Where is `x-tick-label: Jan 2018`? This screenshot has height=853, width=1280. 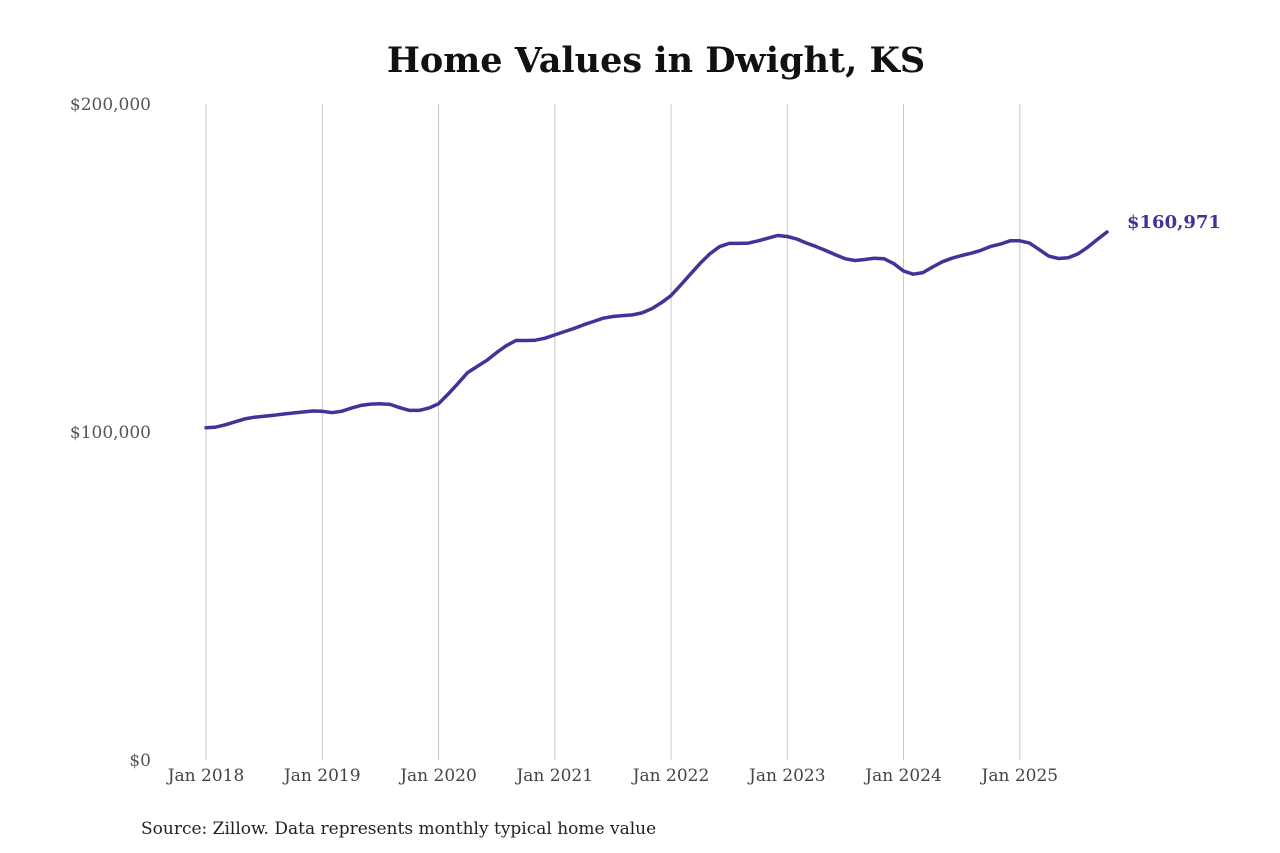 x-tick-label: Jan 2018 is located at coordinates (205, 776).